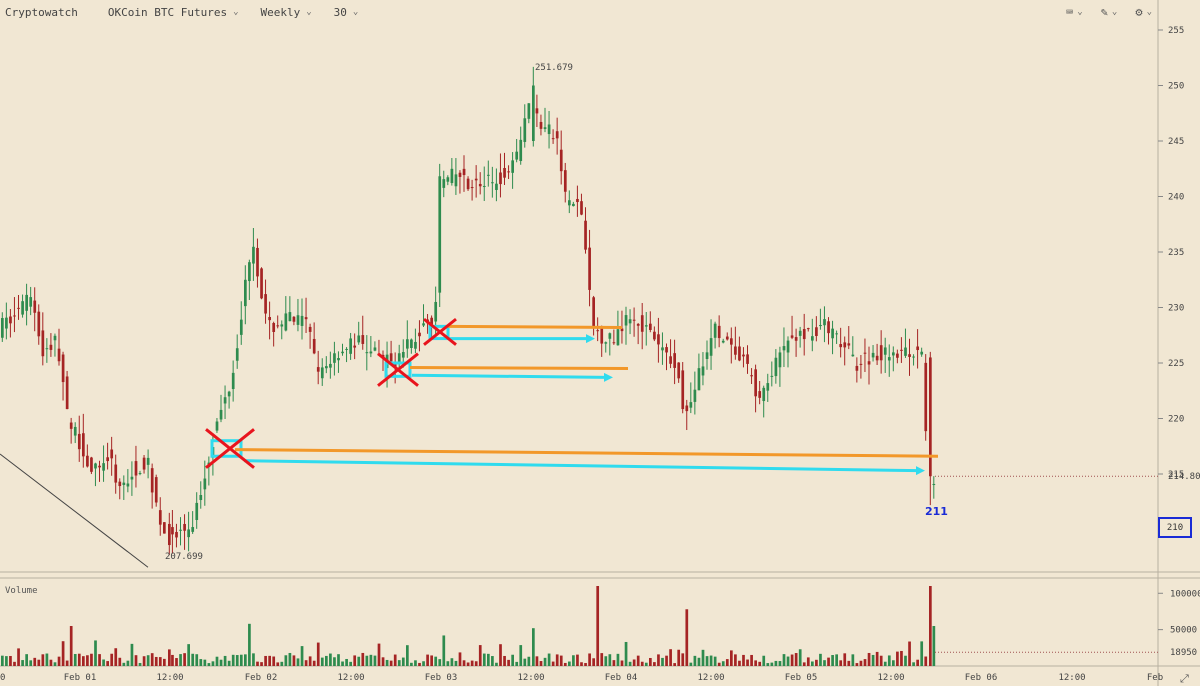  I want to click on orange-level-line, so click(519, 368).